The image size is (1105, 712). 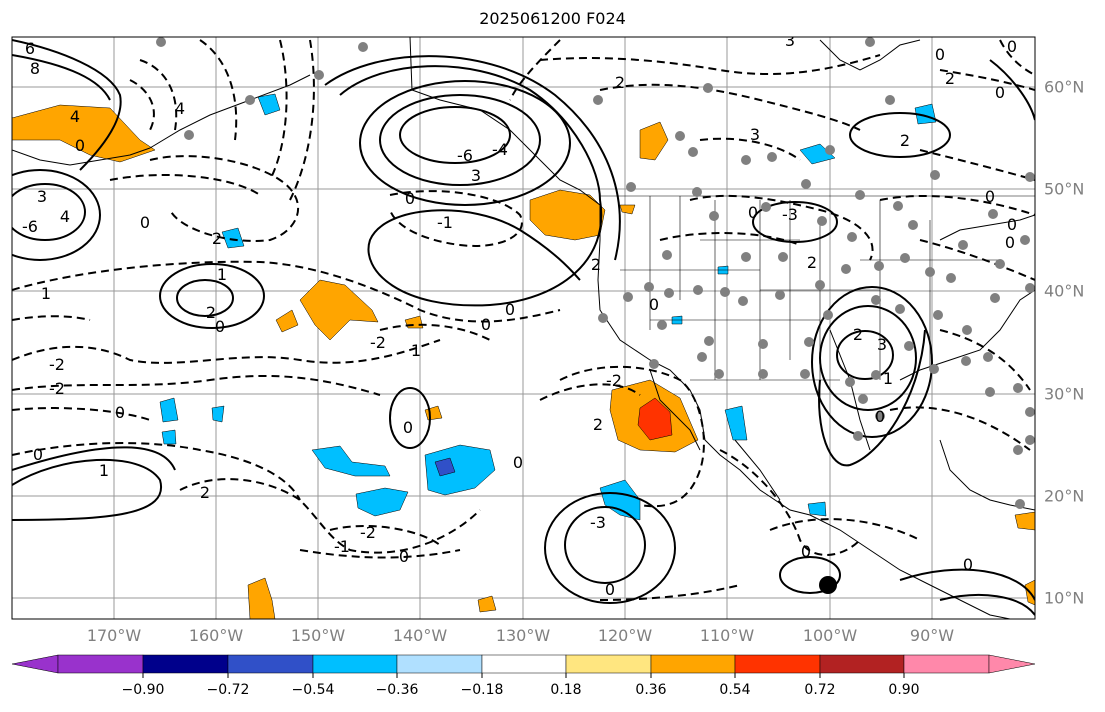 What do you see at coordinates (735, 690) in the screenshot?
I see `colorbar-tick-label: 0.54` at bounding box center [735, 690].